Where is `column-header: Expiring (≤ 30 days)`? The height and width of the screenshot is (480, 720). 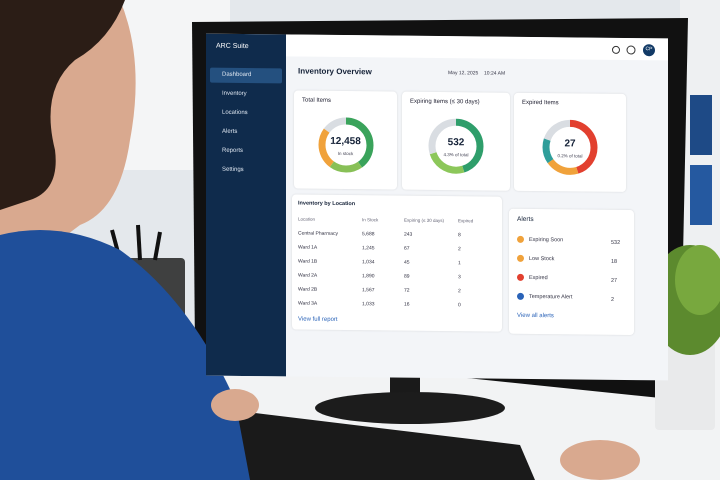
column-header: Expiring (≤ 30 days) is located at coordinates (424, 220).